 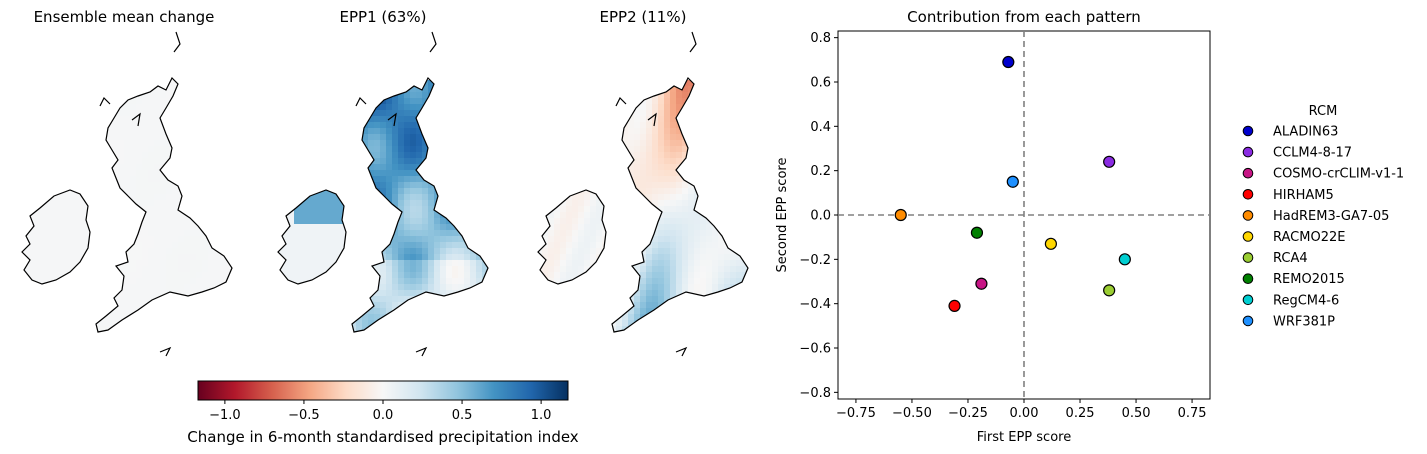 I want to click on map-title-2: EPP1 (63%), so click(x=383, y=17).